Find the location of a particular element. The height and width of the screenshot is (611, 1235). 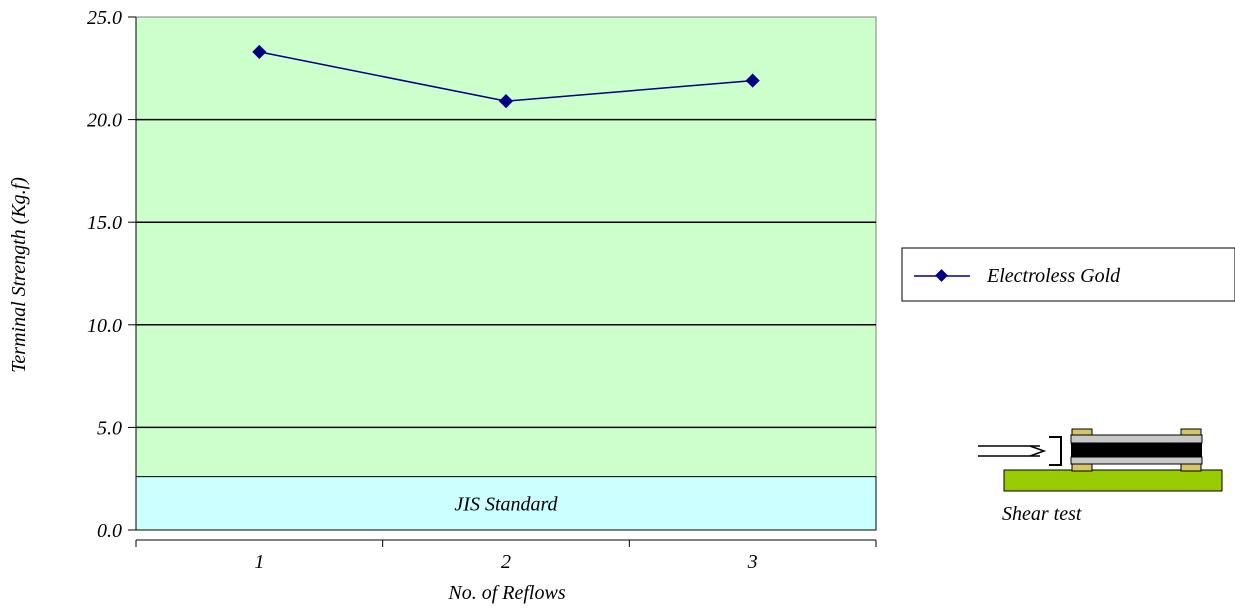

legend-box is located at coordinates (1068, 274).